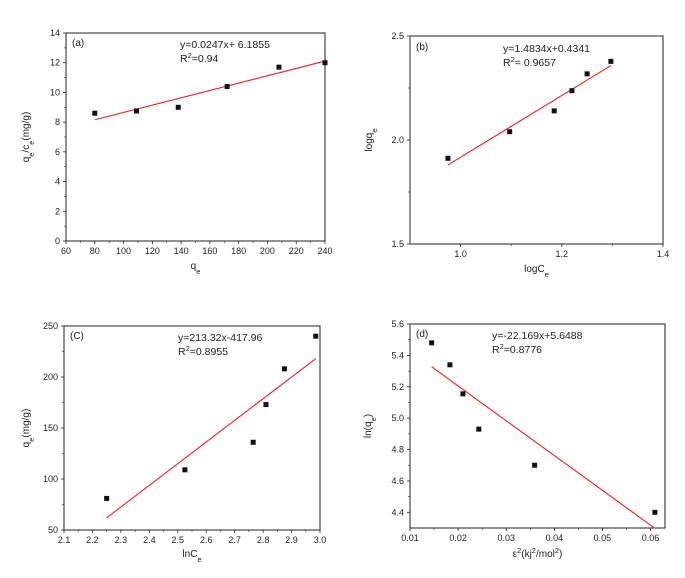 Image resolution: width=685 pixels, height=578 pixels. I want to click on x-axis-label: lnCe, so click(191, 556).